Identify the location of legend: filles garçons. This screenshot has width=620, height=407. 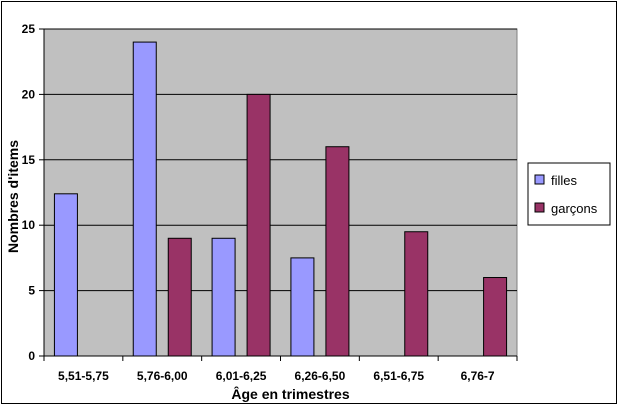
(569, 194).